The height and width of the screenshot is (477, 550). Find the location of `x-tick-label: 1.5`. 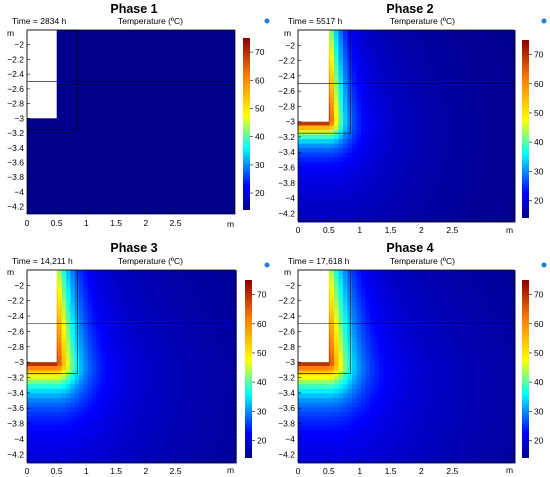

x-tick-label: 1.5 is located at coordinates (116, 471).